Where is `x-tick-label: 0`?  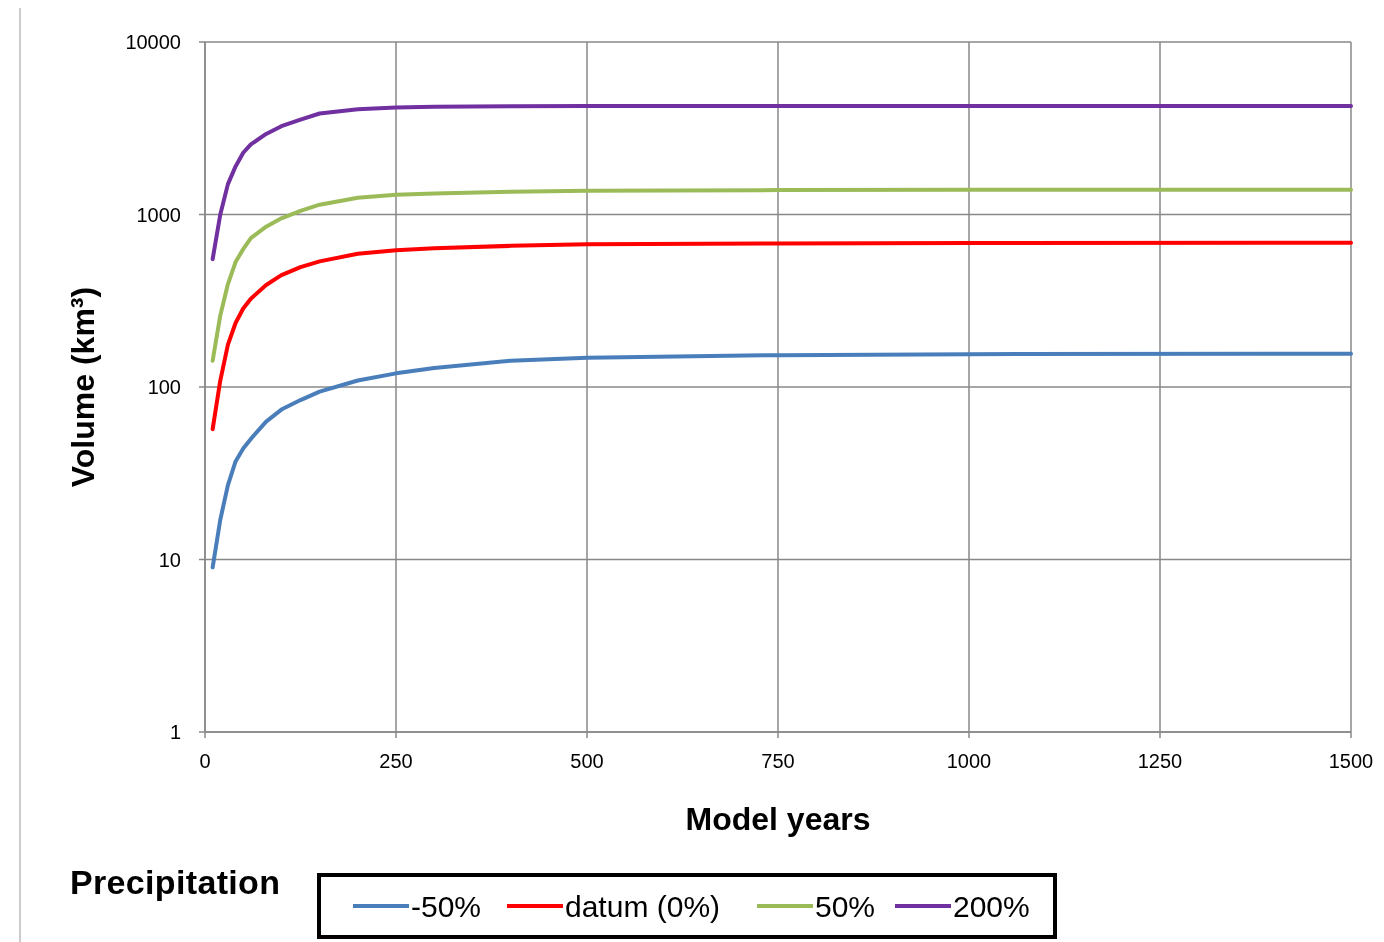 x-tick-label: 0 is located at coordinates (205, 761).